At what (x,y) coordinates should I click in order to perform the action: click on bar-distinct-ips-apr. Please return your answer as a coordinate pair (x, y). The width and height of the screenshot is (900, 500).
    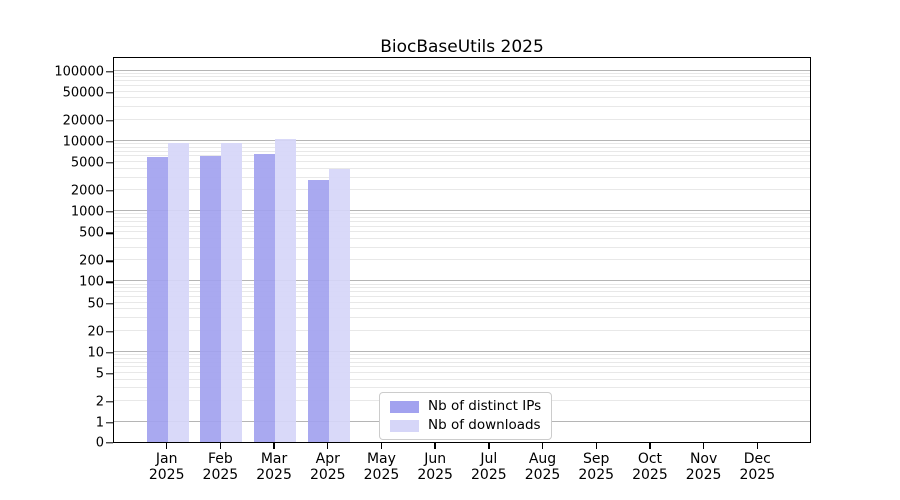
    Looking at the image, I should click on (318, 310).